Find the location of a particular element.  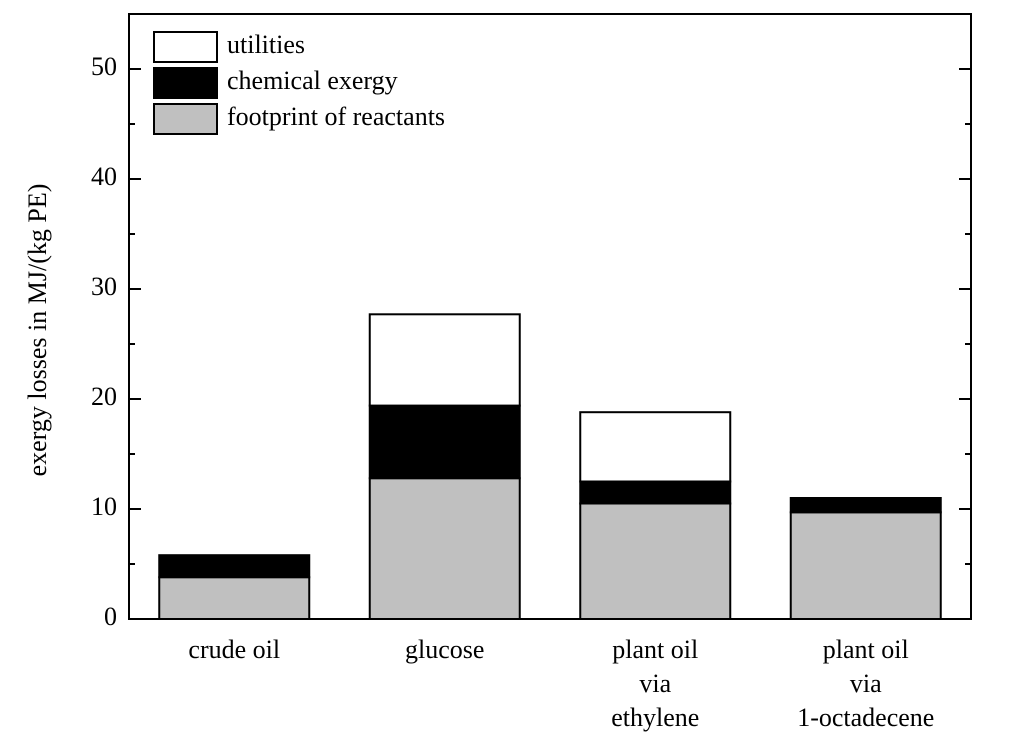

legend-label: chemical exergy is located at coordinates (312, 80).